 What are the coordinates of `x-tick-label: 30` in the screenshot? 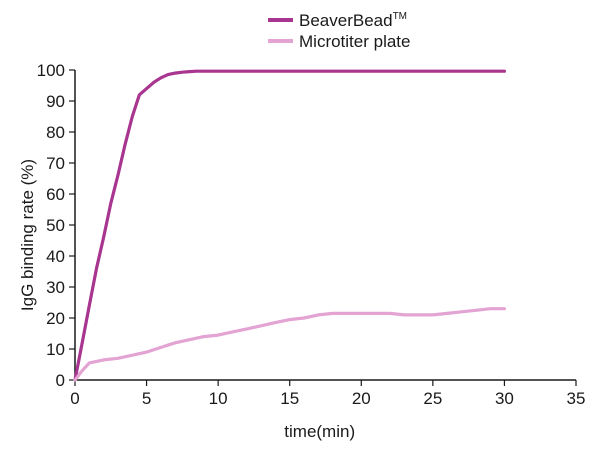 It's located at (504, 398).